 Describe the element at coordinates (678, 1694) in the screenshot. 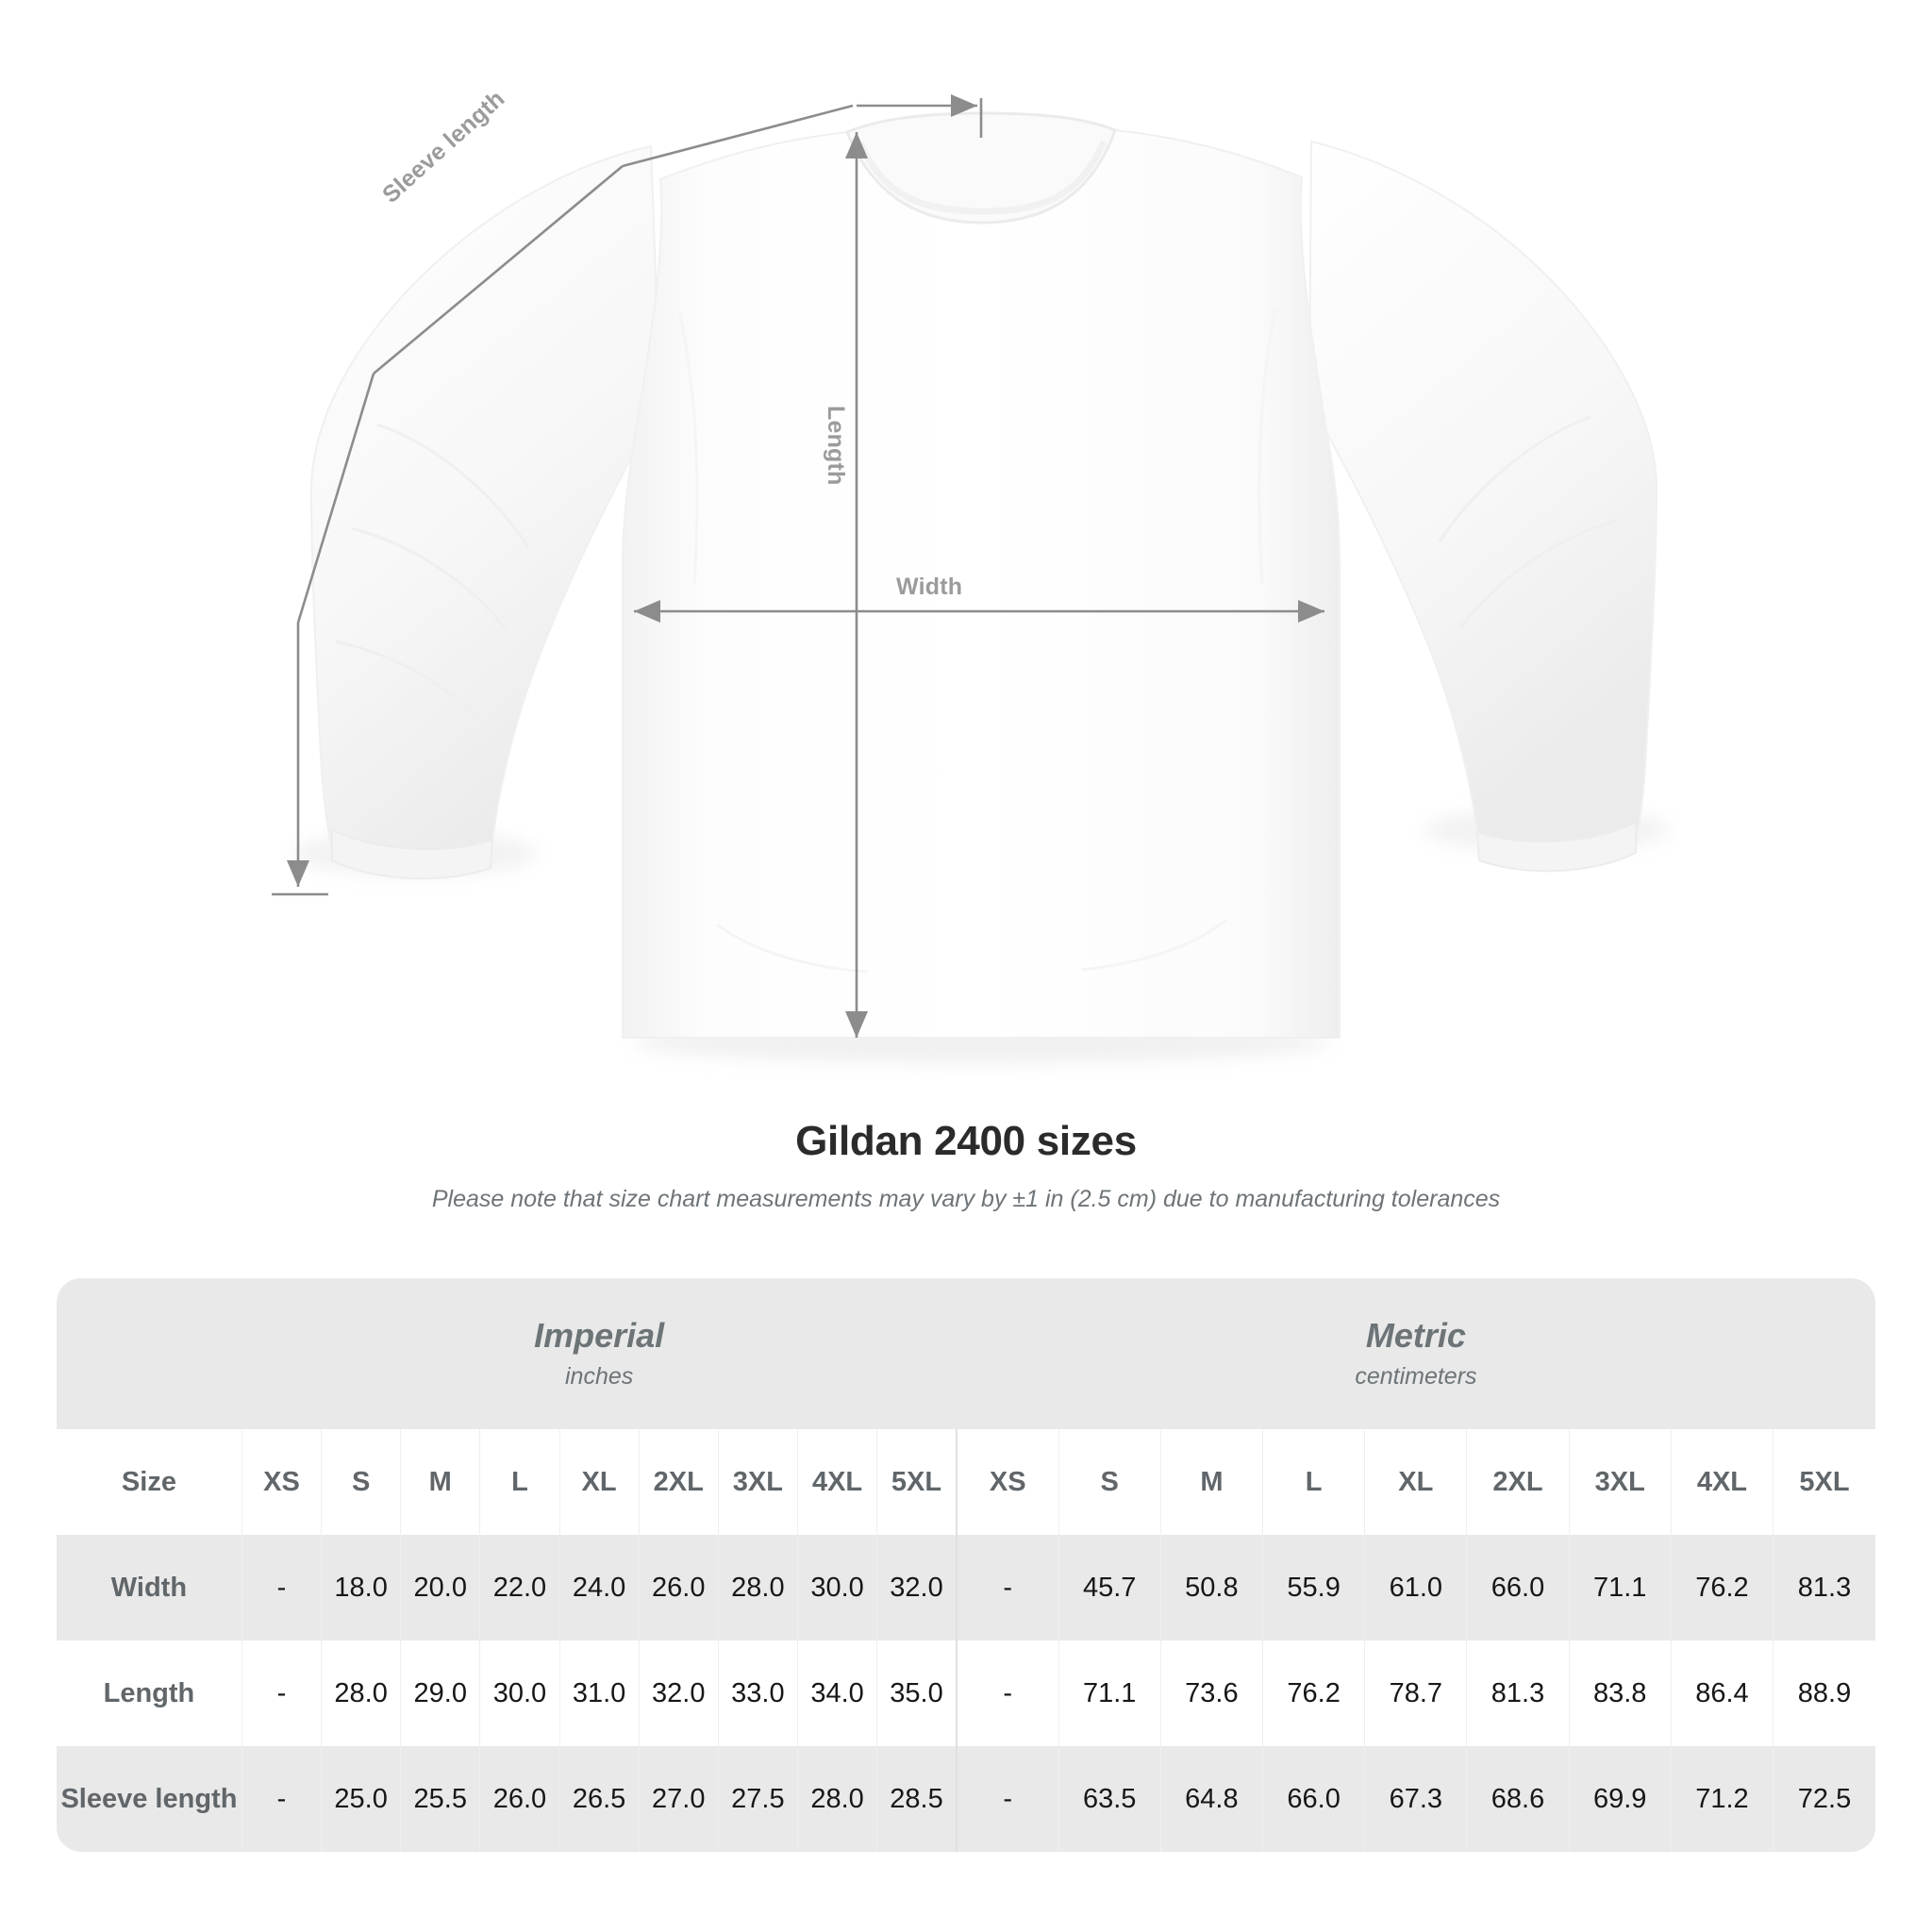

I see `cell-length-imperial-2xl: 32.0` at that location.